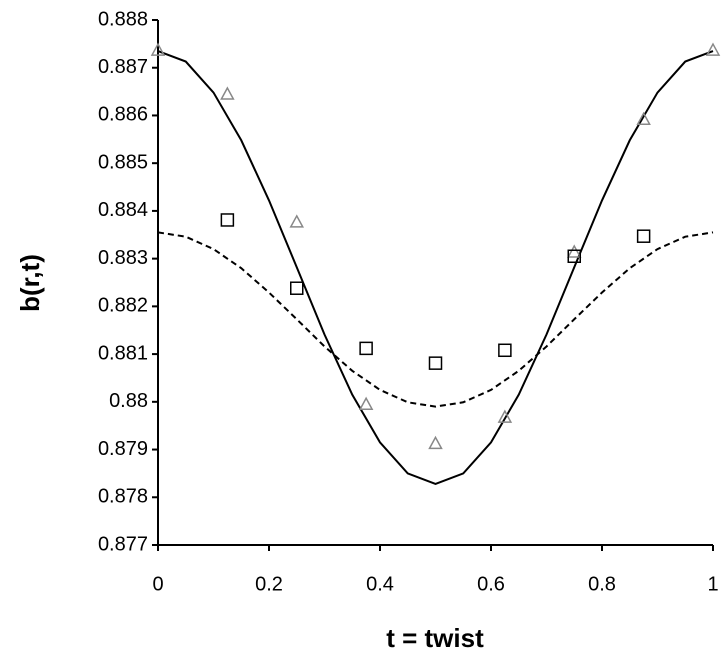  What do you see at coordinates (123, 19) in the screenshot?
I see `y-tick-label: 0.888` at bounding box center [123, 19].